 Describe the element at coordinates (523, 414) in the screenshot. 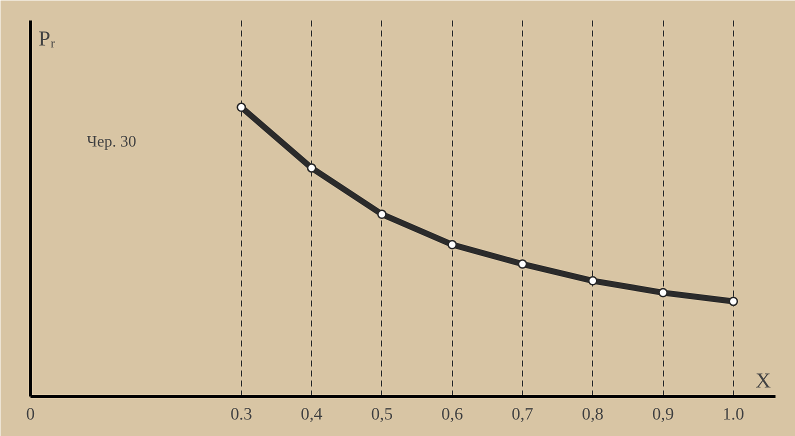

I see `x-tick-label: 0,7` at that location.